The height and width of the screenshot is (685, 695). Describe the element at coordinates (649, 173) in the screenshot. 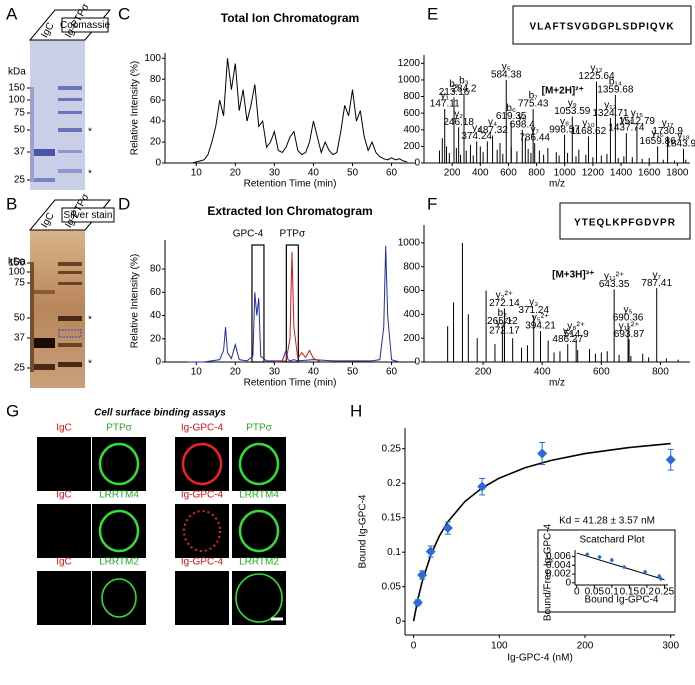

I see `x-tick-label: 1600` at that location.